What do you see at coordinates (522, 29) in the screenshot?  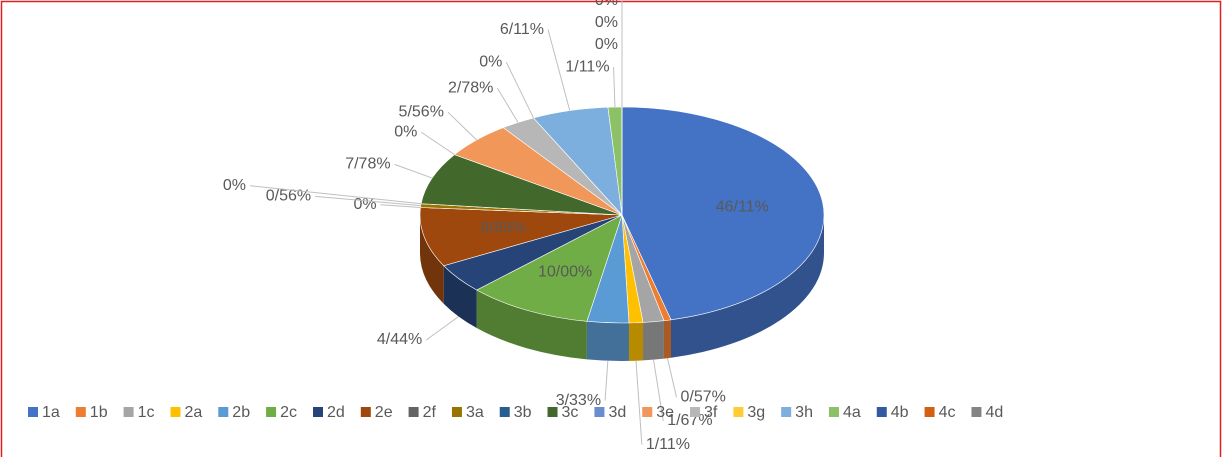 I see `data-label: 6/11%` at bounding box center [522, 29].